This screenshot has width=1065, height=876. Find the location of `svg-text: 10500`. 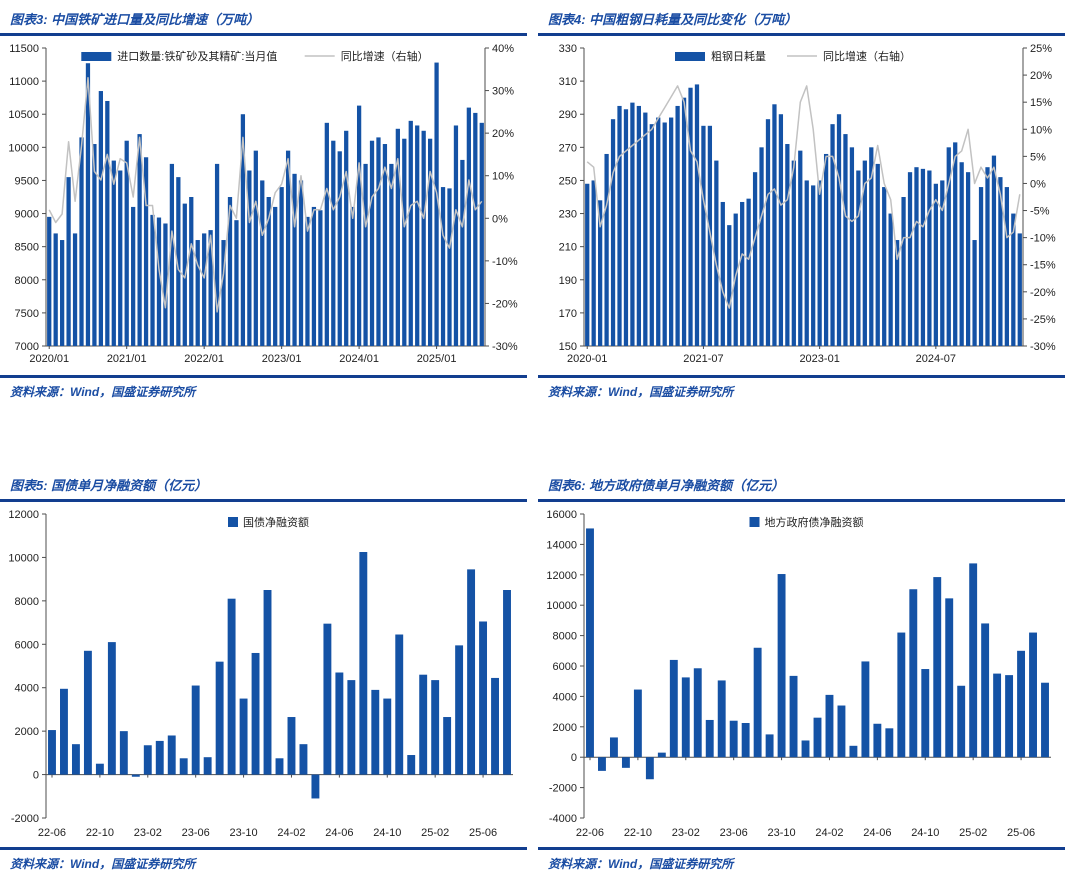

svg-text: 10500 is located at coordinates (23, 115).